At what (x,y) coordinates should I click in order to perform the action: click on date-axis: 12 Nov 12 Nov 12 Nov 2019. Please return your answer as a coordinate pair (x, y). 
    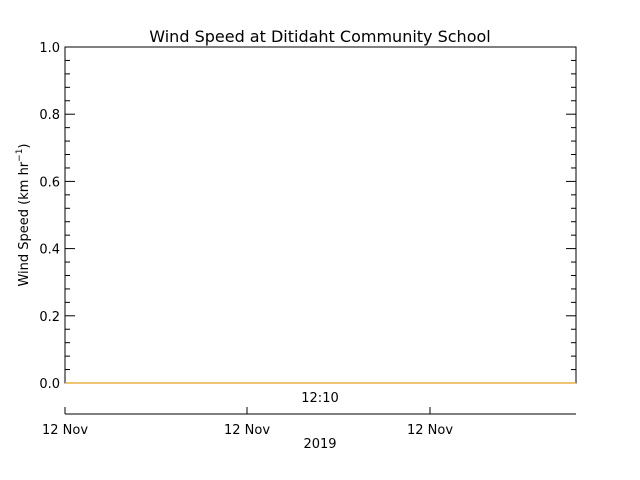
    Looking at the image, I should click on (309, 429).